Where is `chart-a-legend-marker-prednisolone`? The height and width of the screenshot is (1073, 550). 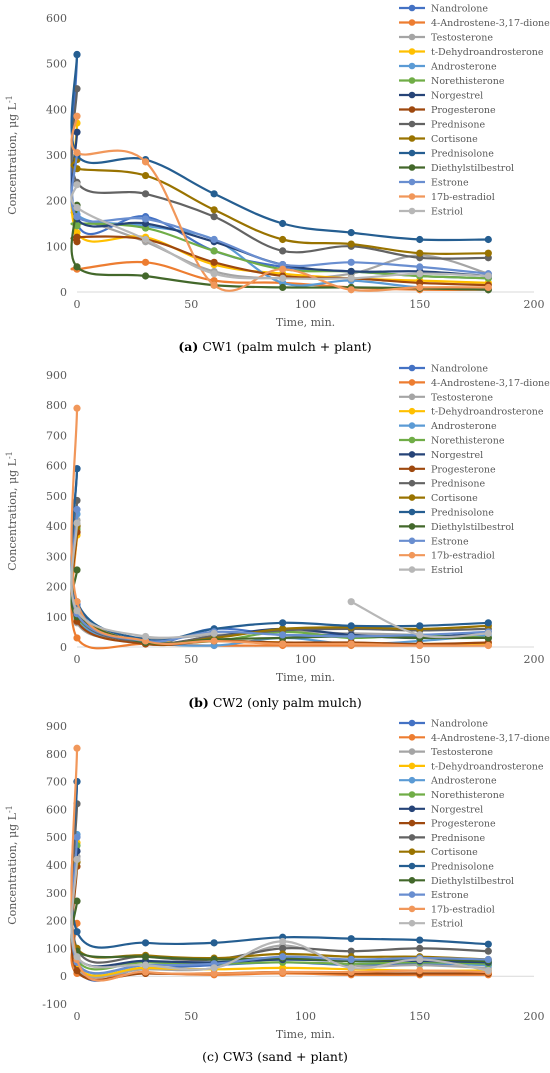 chart-a-legend-marker-prednisolone is located at coordinates (412, 153).